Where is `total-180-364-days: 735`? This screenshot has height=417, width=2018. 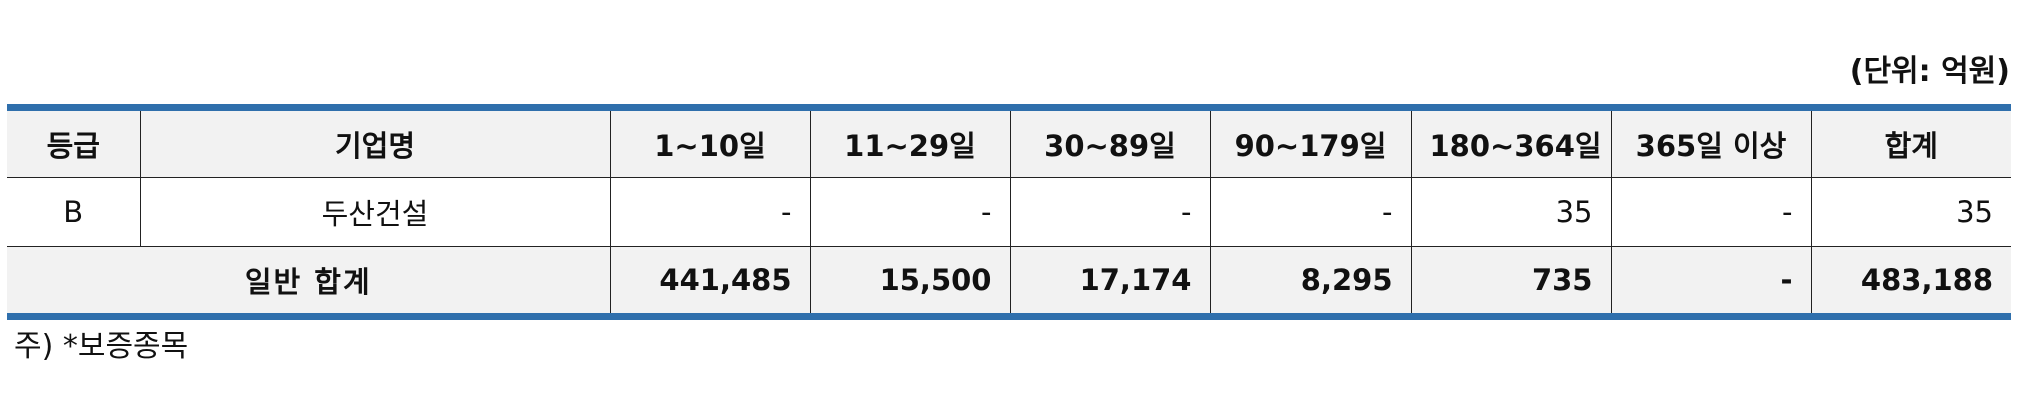
total-180-364-days: 735 is located at coordinates (1511, 281).